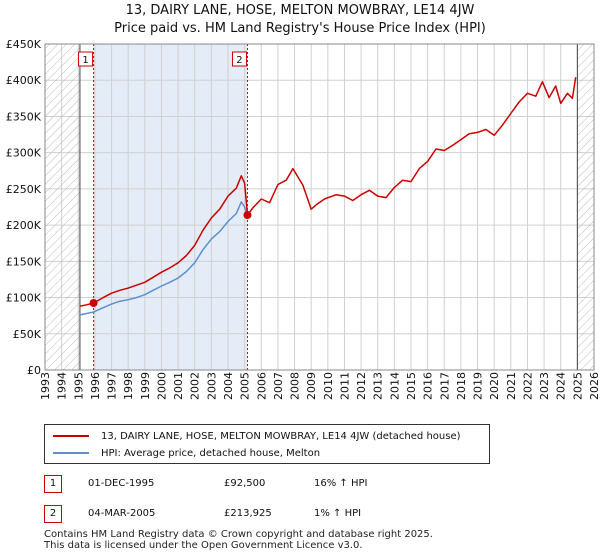 This screenshot has height=560, width=600. I want to click on x-tick-label: 2008, so click(295, 386).